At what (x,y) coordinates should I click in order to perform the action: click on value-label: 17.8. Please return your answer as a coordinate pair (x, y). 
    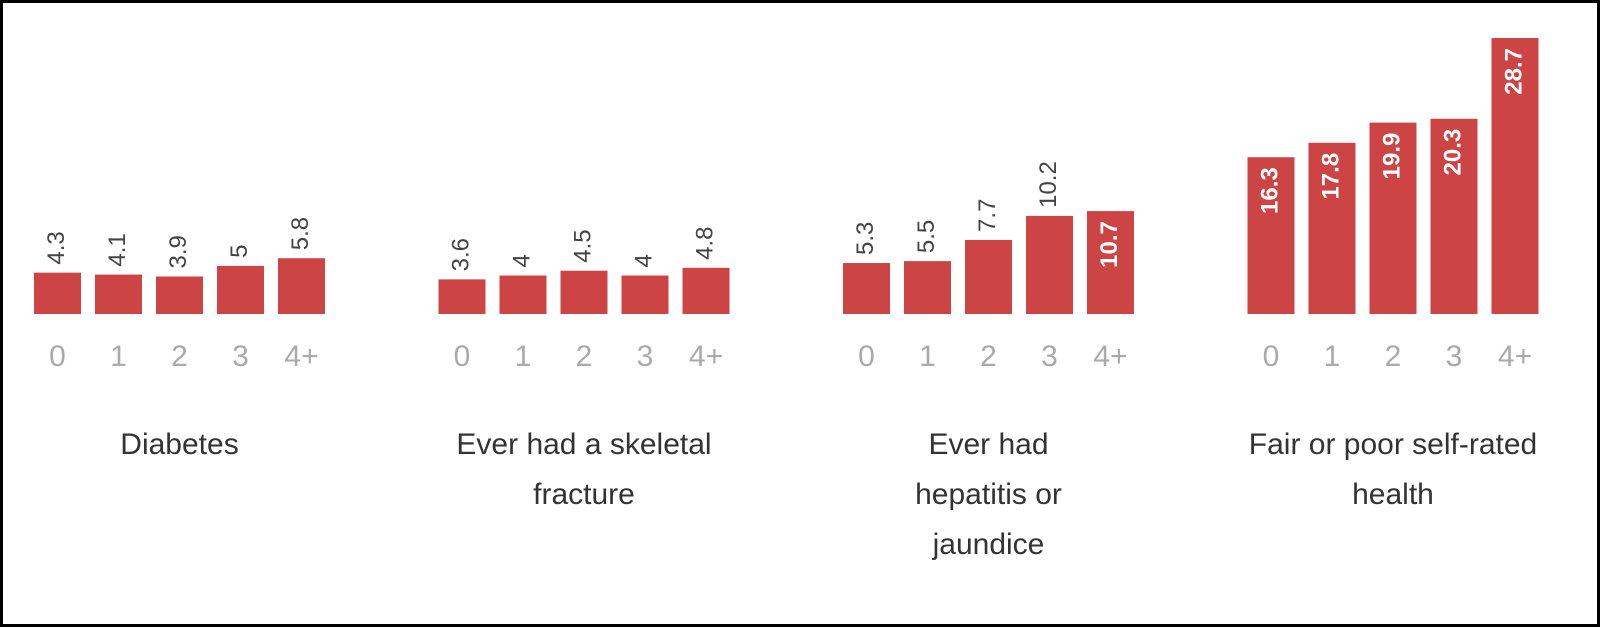
    Looking at the image, I should click on (1330, 176).